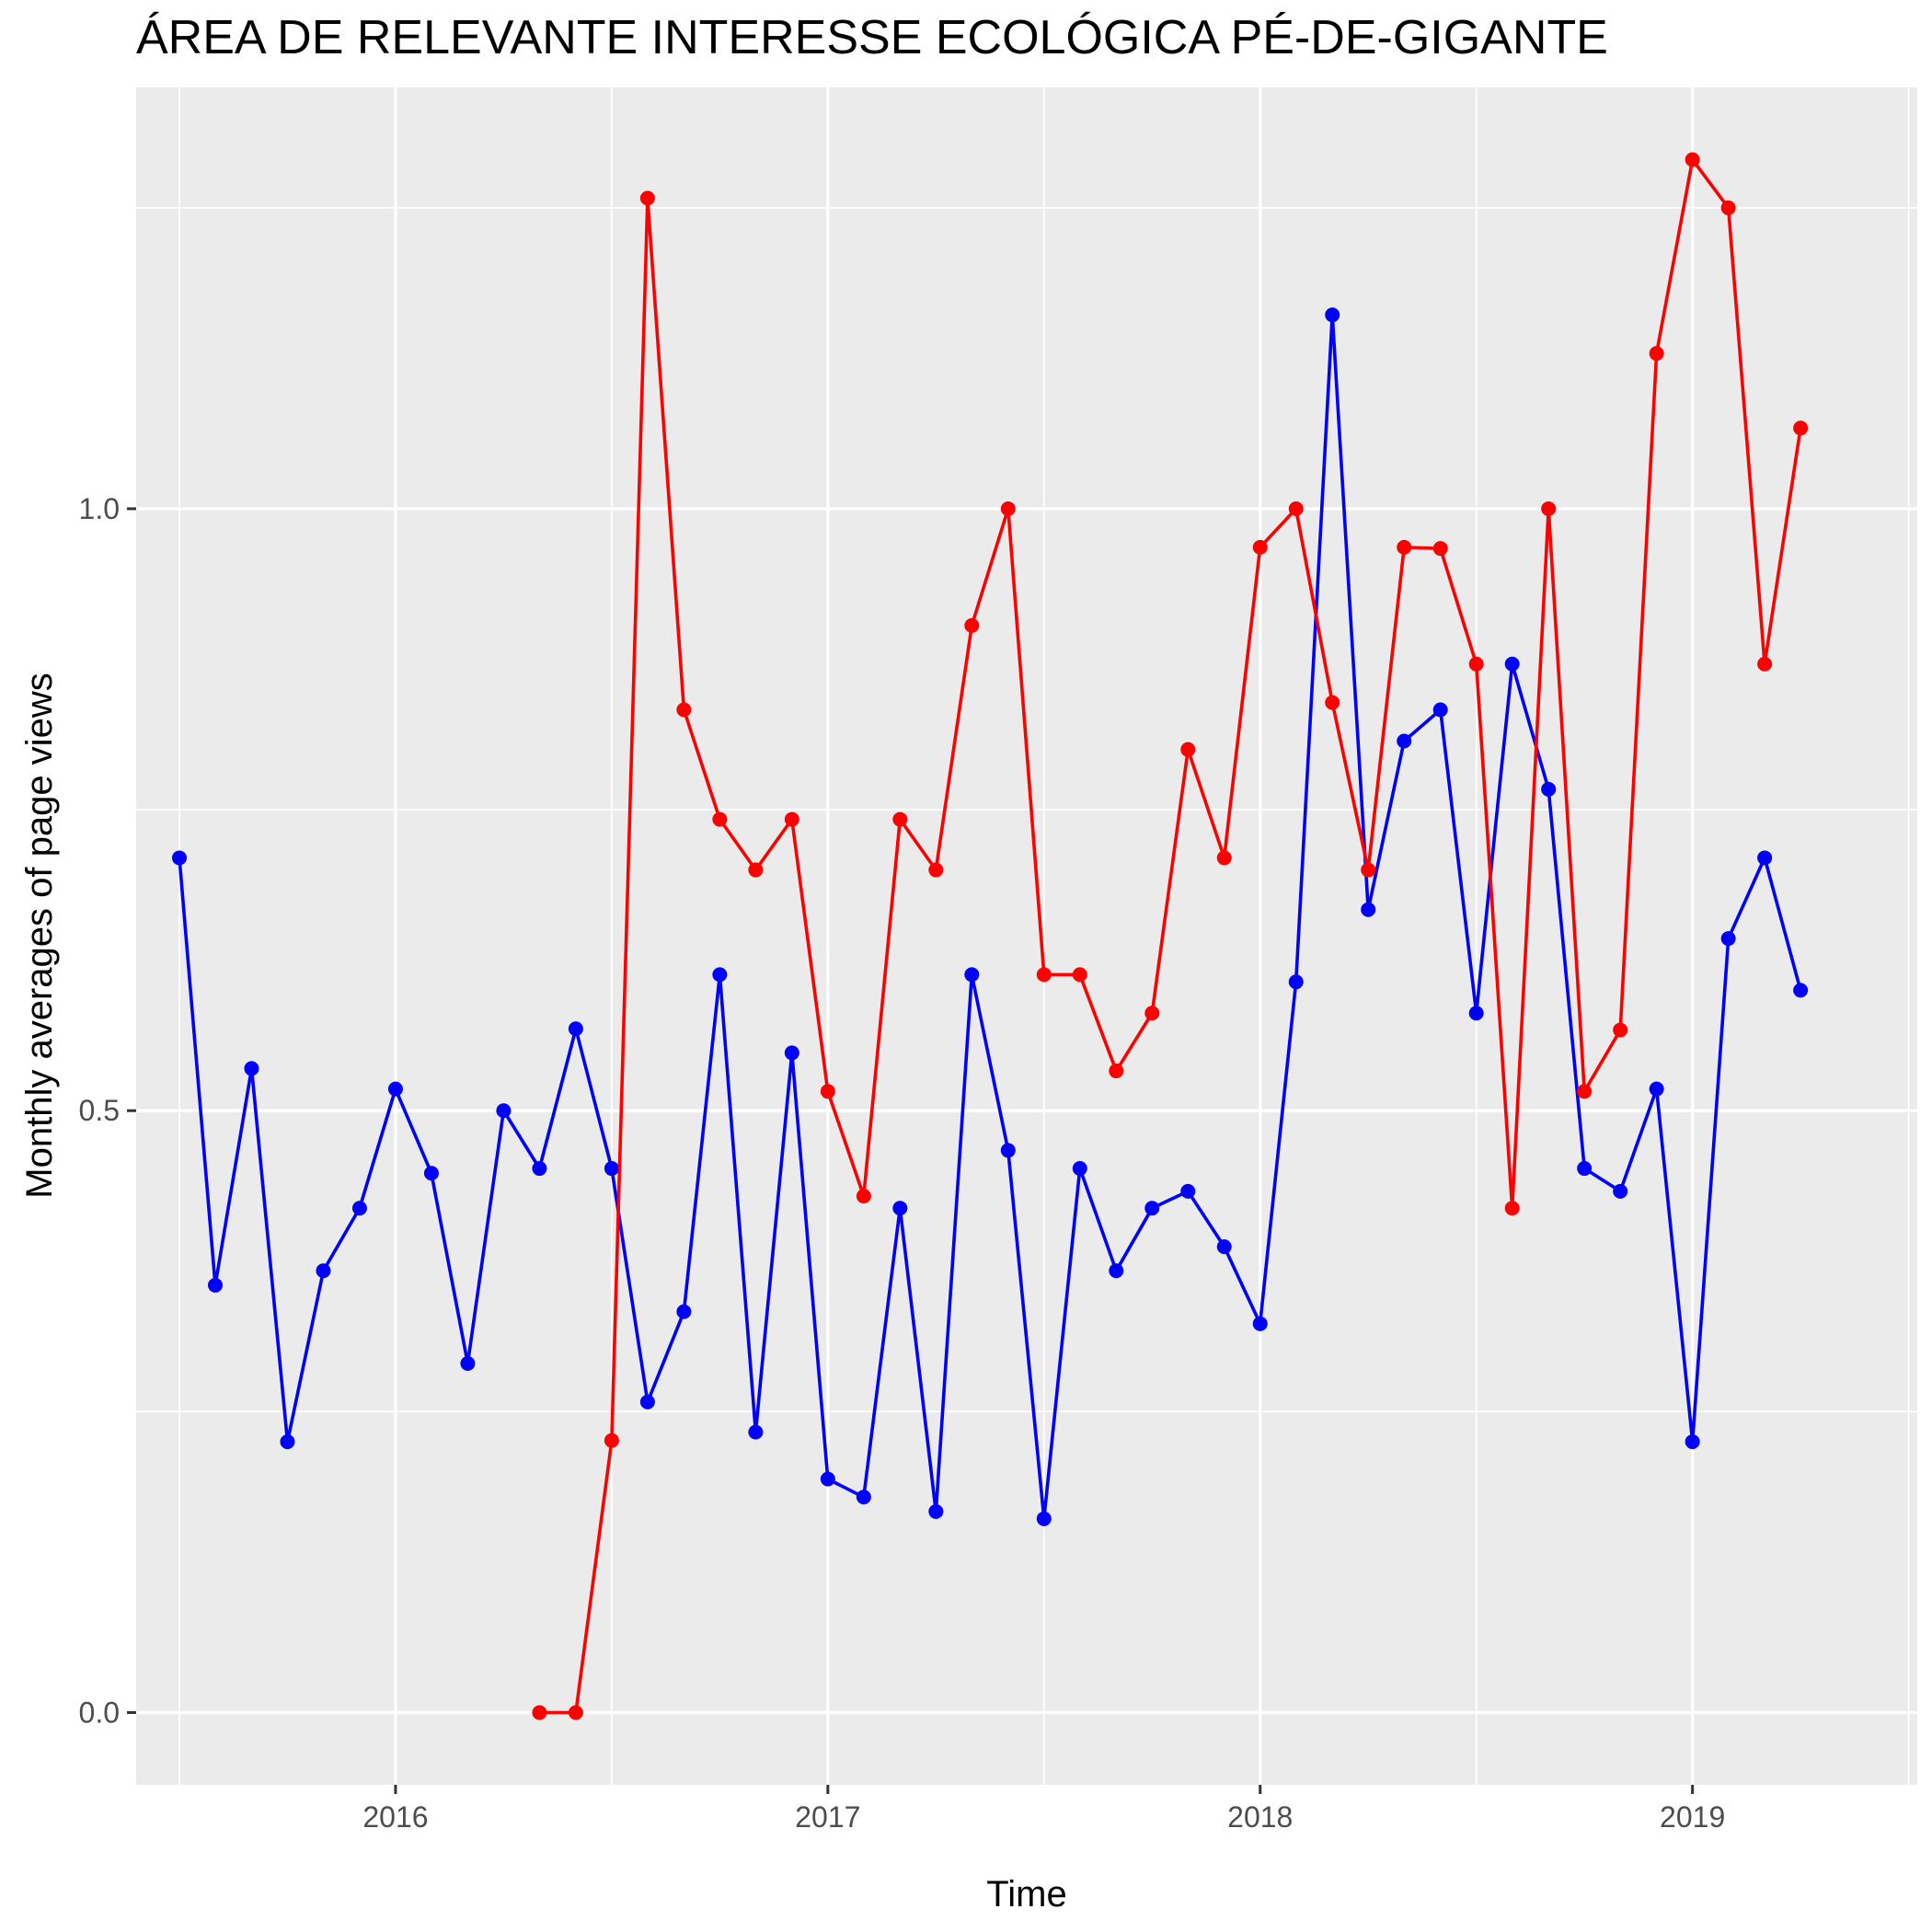 The height and width of the screenshot is (1932, 1932). Describe the element at coordinates (827, 1817) in the screenshot. I see `x-tick-label: 2017` at that location.